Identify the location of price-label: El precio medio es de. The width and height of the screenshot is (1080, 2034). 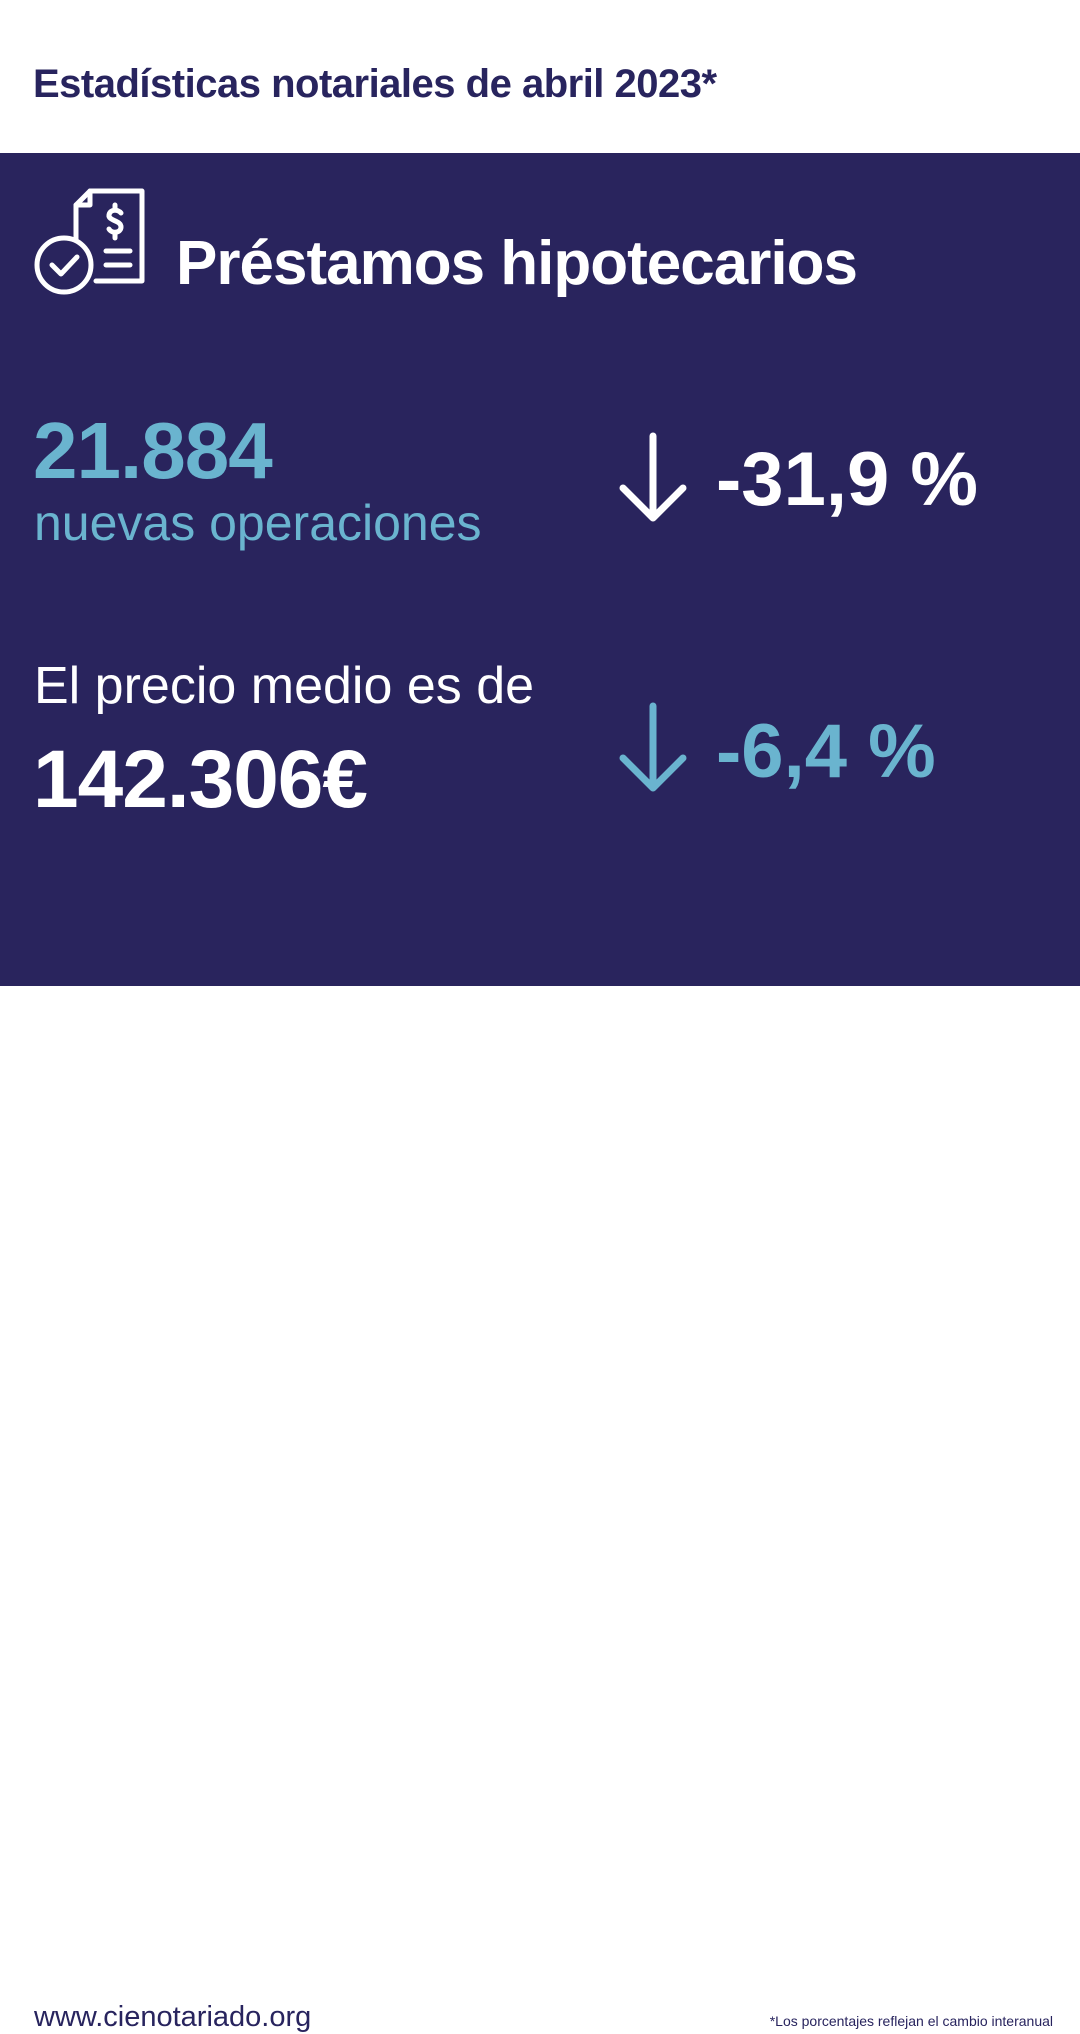
(284, 686).